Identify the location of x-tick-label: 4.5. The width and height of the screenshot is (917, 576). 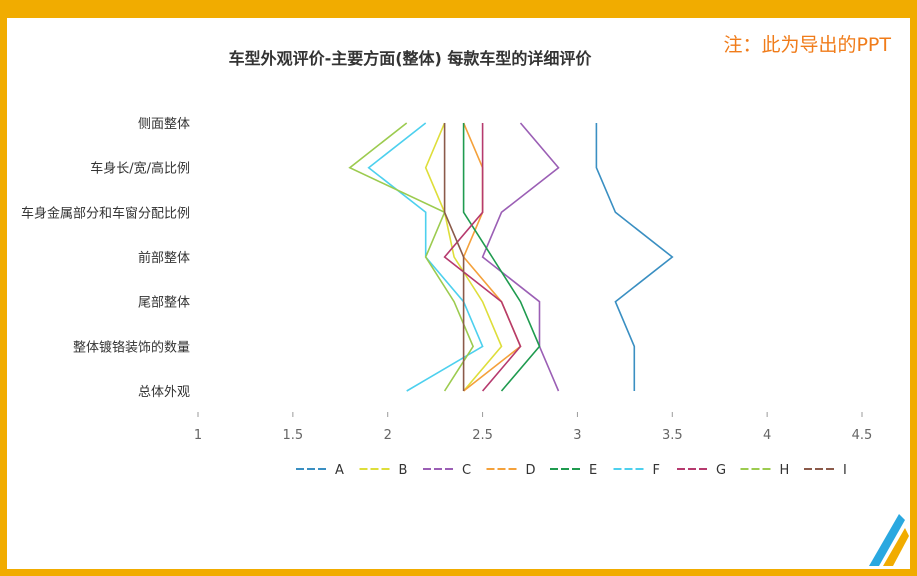
(862, 435).